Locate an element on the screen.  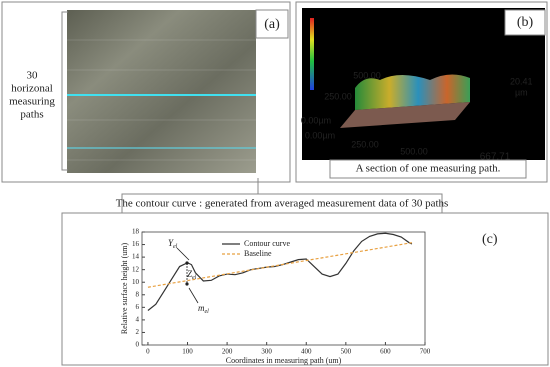
panel-label: (a) is located at coordinates (272, 24).